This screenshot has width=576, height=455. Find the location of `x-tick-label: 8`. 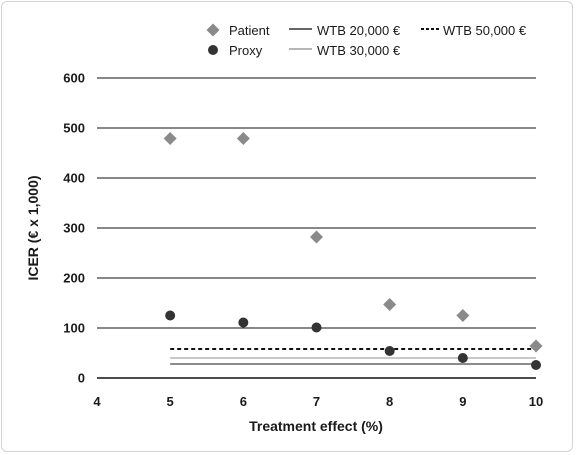

x-tick-label: 8 is located at coordinates (389, 401).